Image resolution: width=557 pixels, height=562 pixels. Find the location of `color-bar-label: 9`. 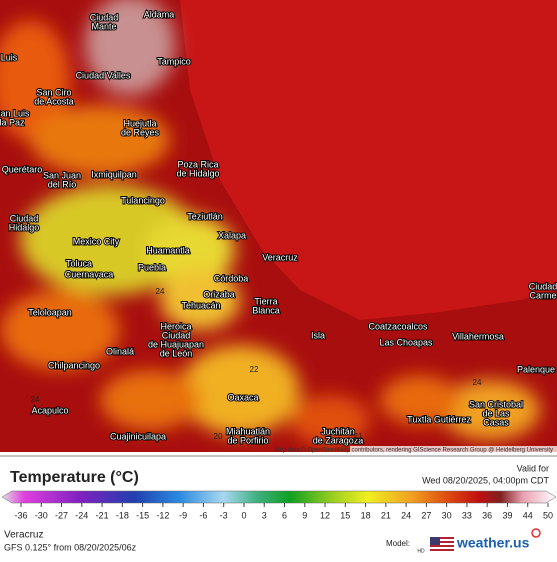

color-bar-label: 9 is located at coordinates (304, 515).